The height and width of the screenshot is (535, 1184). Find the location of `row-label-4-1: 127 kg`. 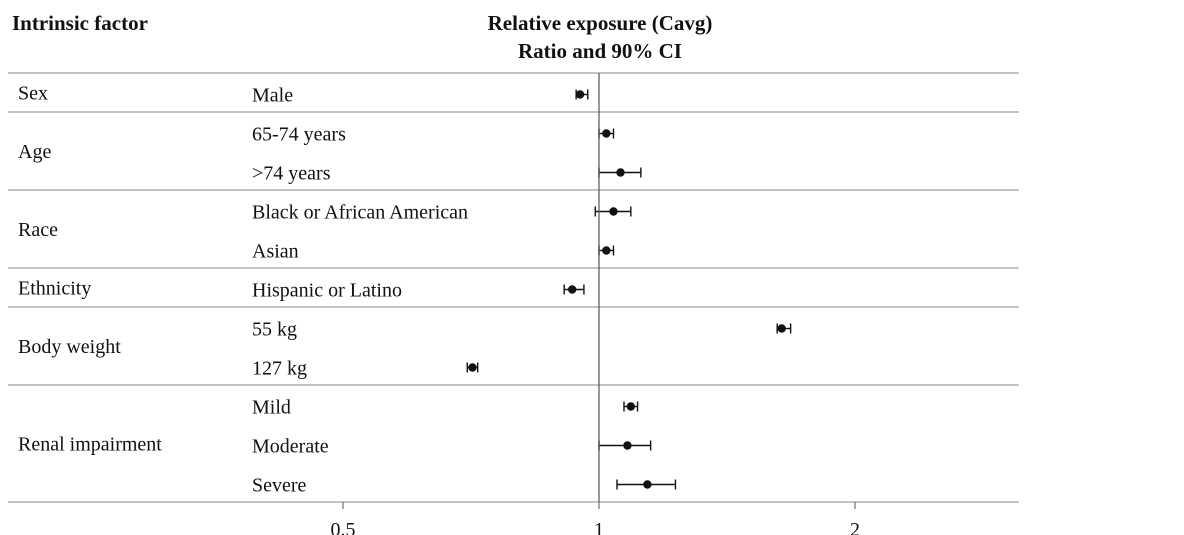

row-label-4-1: 127 kg is located at coordinates (279, 369).